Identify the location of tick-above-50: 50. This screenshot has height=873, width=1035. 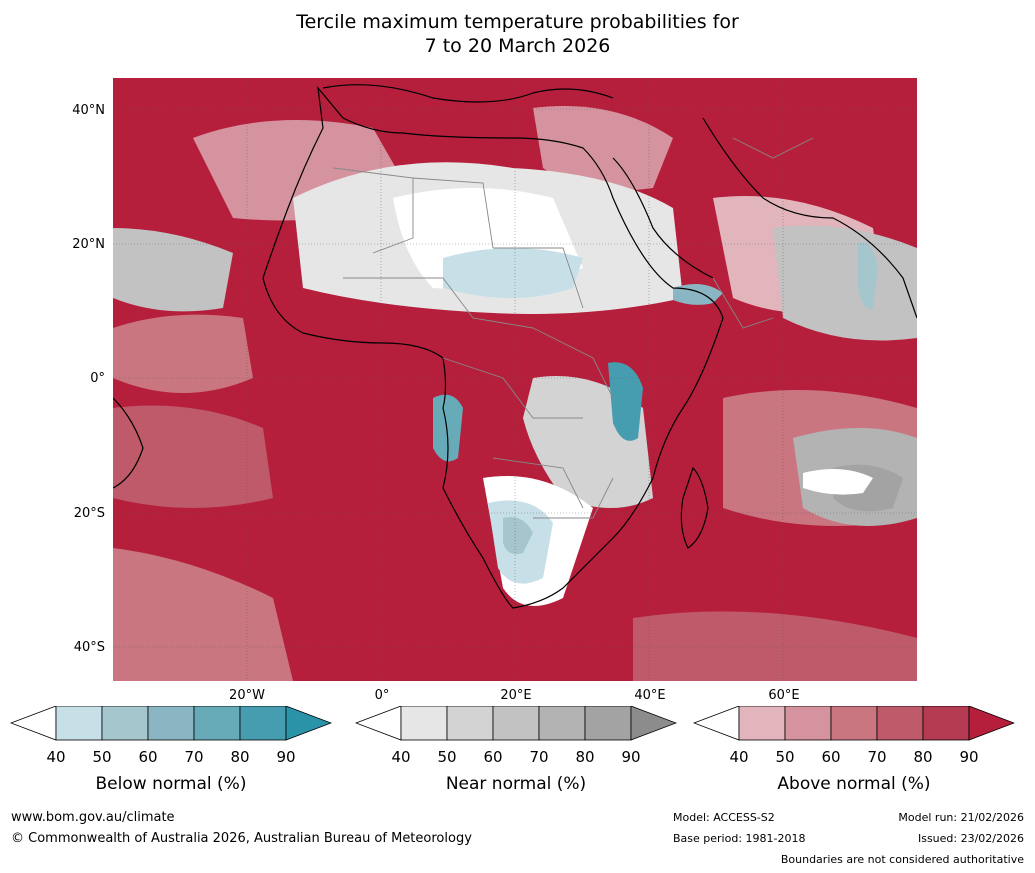
(785, 757).